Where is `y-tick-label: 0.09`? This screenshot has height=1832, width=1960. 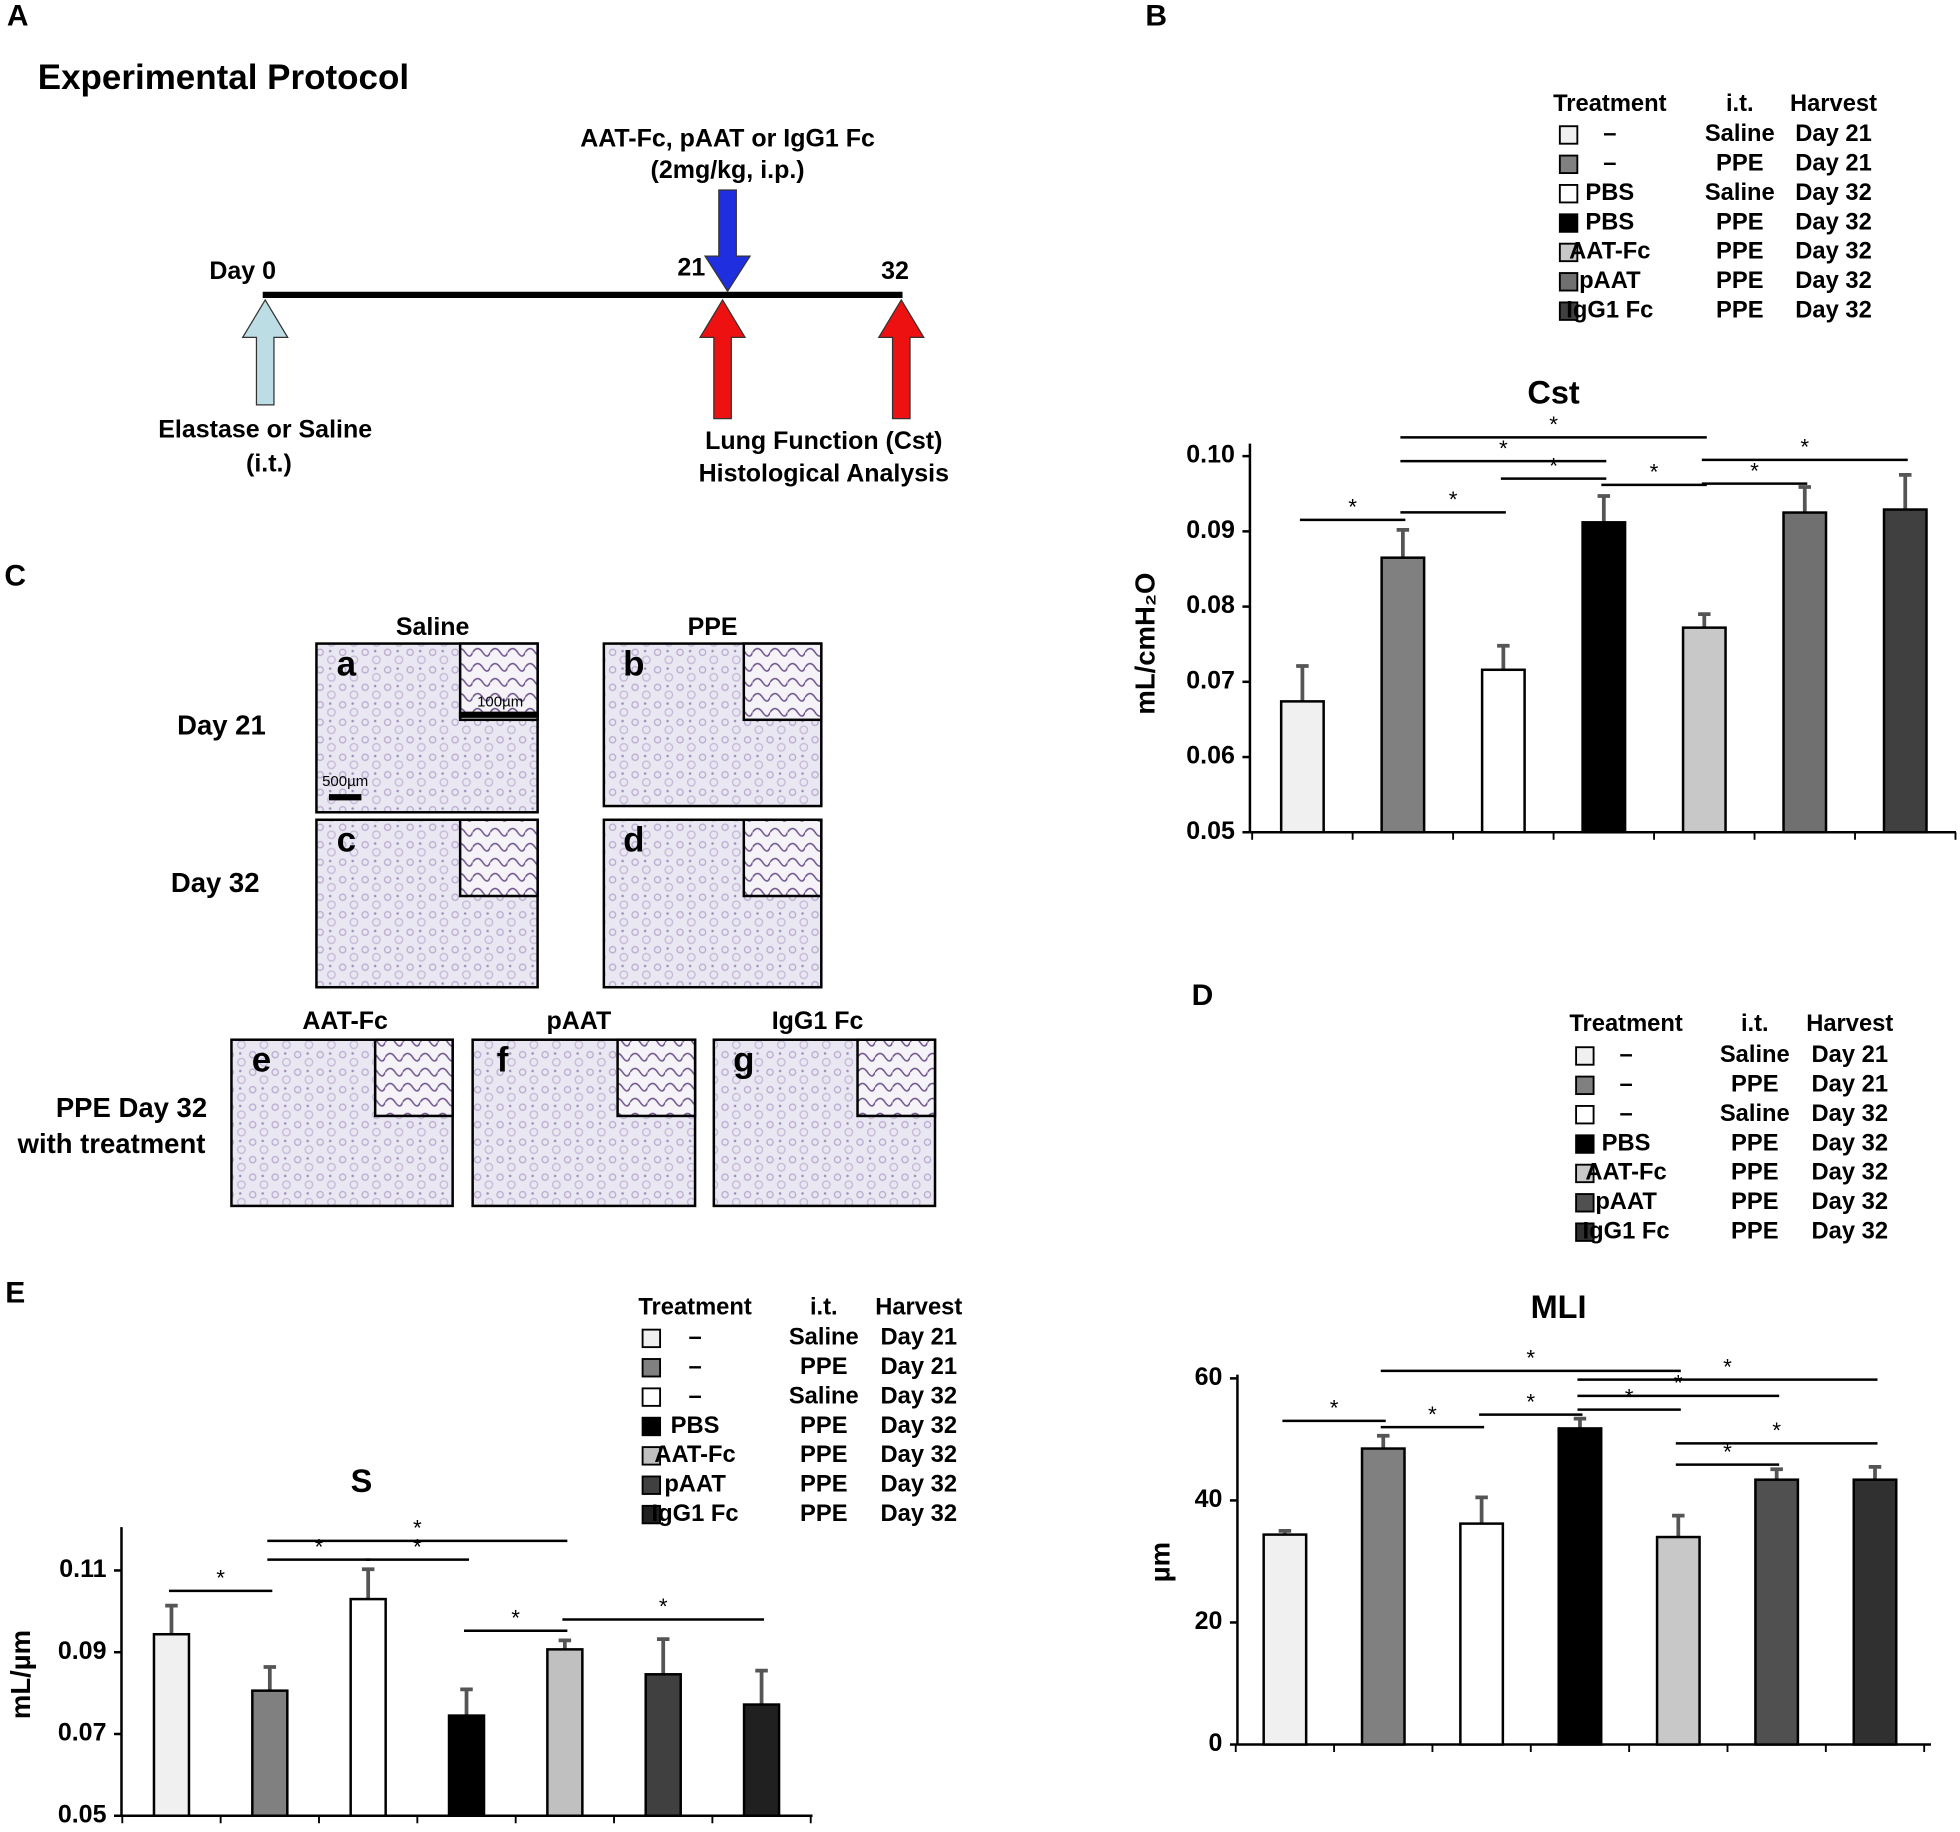
y-tick-label: 0.09 is located at coordinates (82, 1651).